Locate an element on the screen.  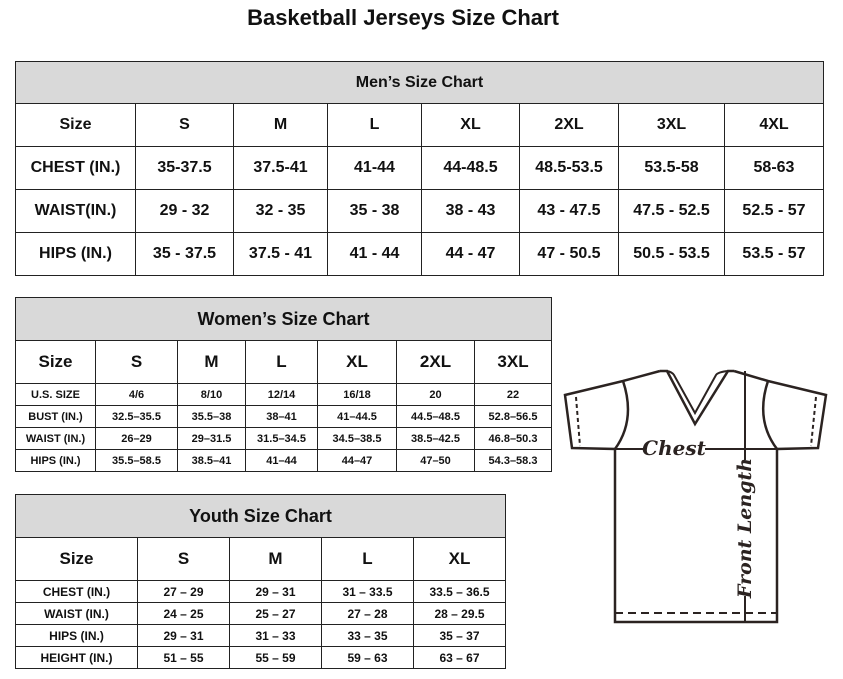
table-cell: 32 - 35 is located at coordinates (280, 211).